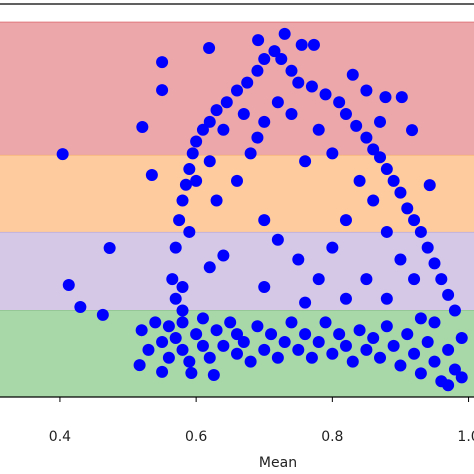 This screenshot has height=474, width=474. I want to click on x-tick-label: 0.4, so click(60, 437).